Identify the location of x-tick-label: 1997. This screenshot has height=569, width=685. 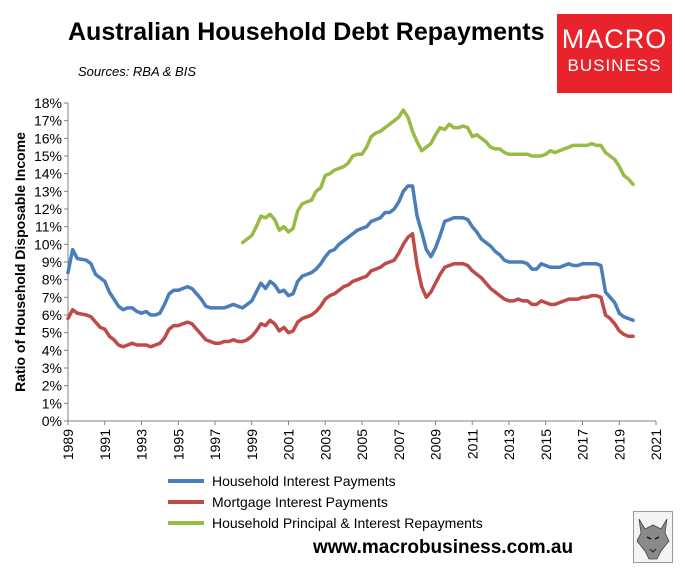
(215, 444).